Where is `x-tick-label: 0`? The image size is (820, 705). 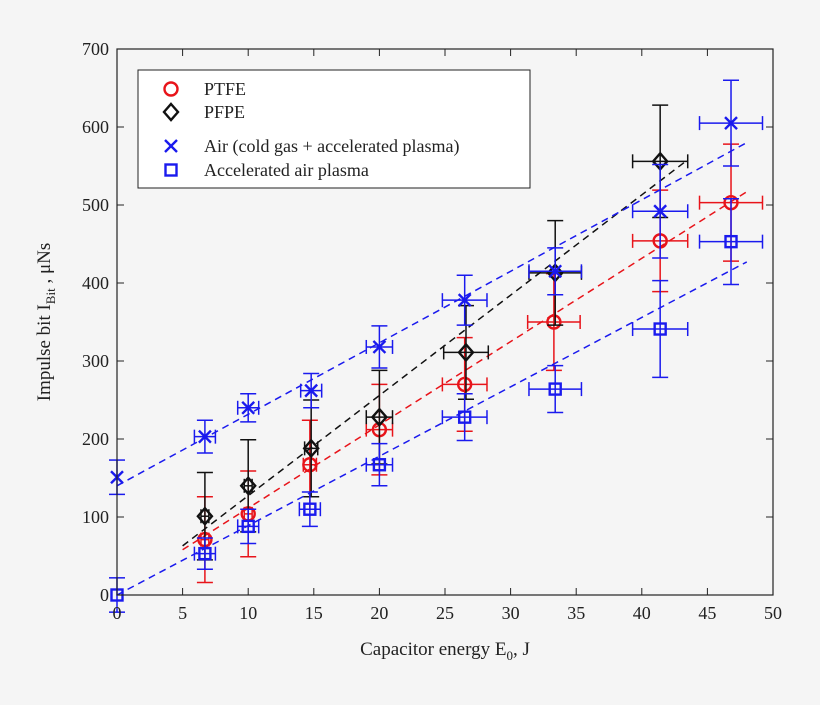 x-tick-label: 0 is located at coordinates (117, 613).